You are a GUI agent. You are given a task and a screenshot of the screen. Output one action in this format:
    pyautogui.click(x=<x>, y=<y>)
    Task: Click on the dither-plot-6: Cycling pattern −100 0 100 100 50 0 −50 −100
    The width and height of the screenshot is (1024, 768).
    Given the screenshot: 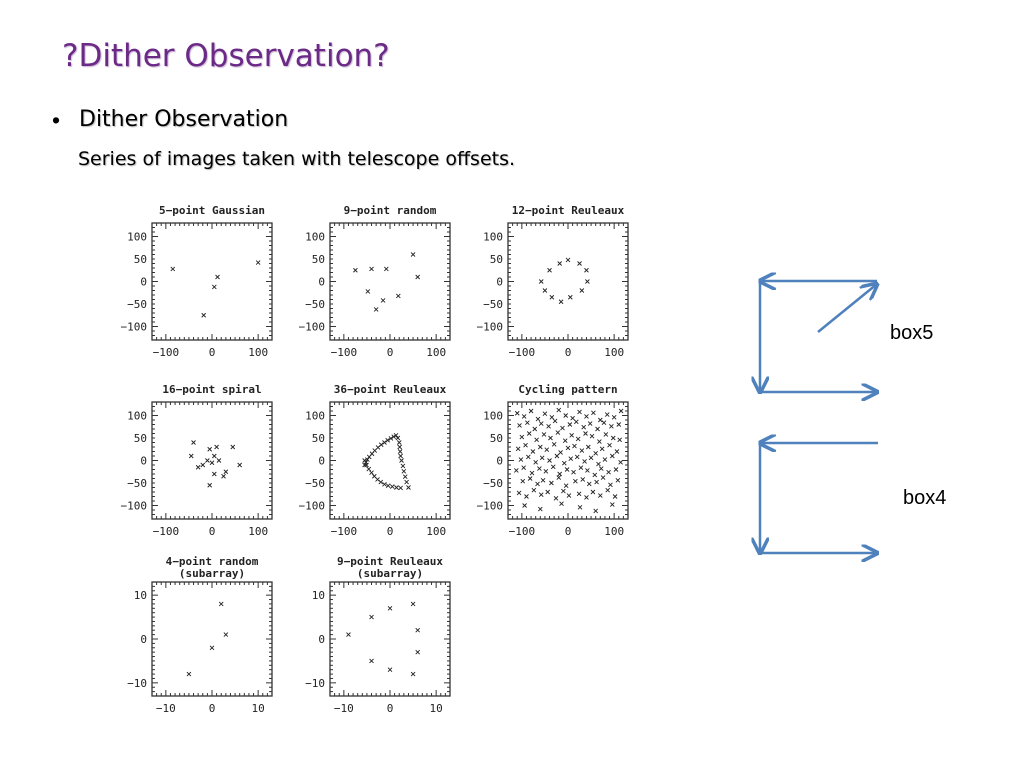 What is the action you would take?
    pyautogui.click(x=553, y=460)
    